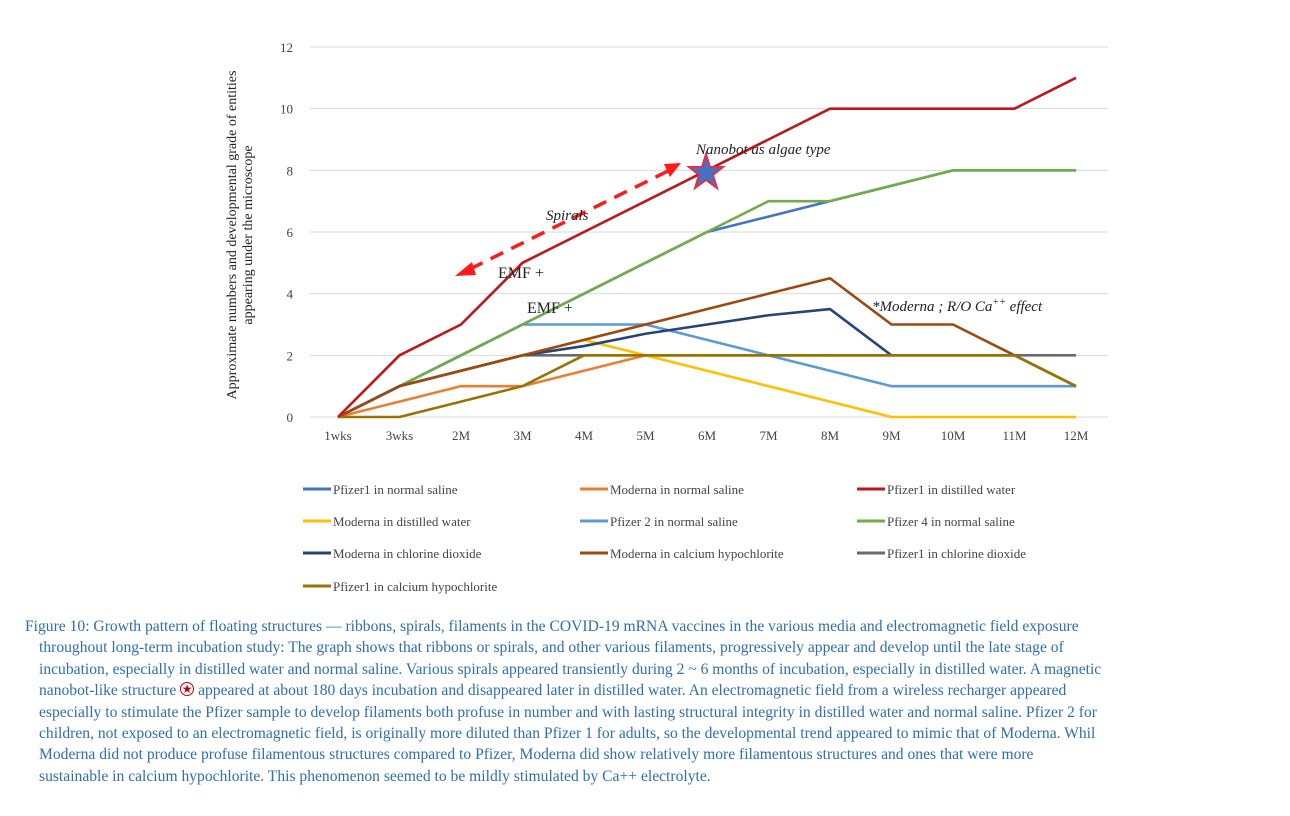 Image resolution: width=1290 pixels, height=816 pixels. I want to click on legend-label: Pfizer1 in chlorine dioxide, so click(956, 553).